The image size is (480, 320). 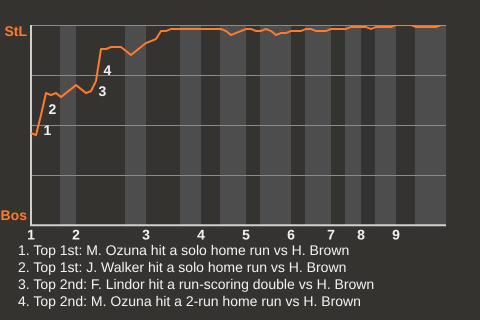 What do you see at coordinates (16, 30) in the screenshot?
I see `text: StL` at bounding box center [16, 30].